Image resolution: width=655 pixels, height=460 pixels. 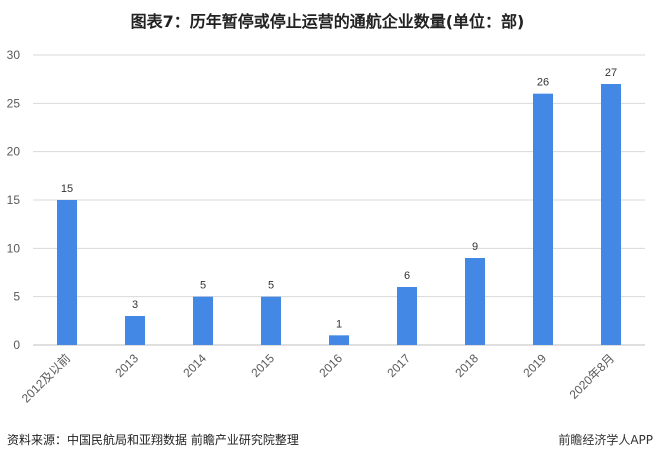 What do you see at coordinates (543, 83) in the screenshot?
I see `data-label: 26` at bounding box center [543, 83].